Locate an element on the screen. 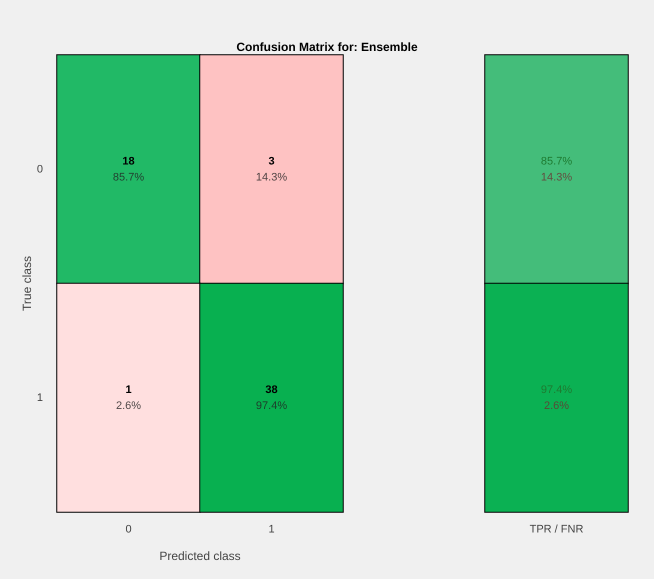 The width and height of the screenshot is (654, 579). annotation: 85.7% is located at coordinates (128, 177).